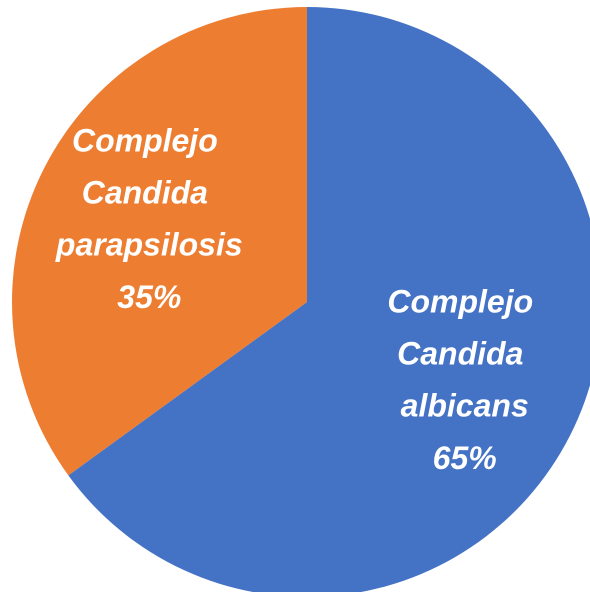  I want to click on label-line: albicans, so click(465, 406).